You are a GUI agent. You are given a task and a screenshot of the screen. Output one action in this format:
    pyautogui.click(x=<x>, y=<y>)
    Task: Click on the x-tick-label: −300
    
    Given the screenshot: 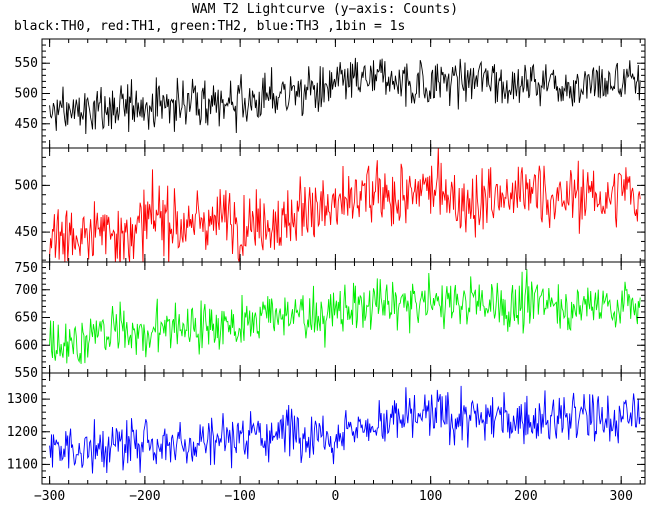 What is the action you would take?
    pyautogui.click(x=49, y=496)
    